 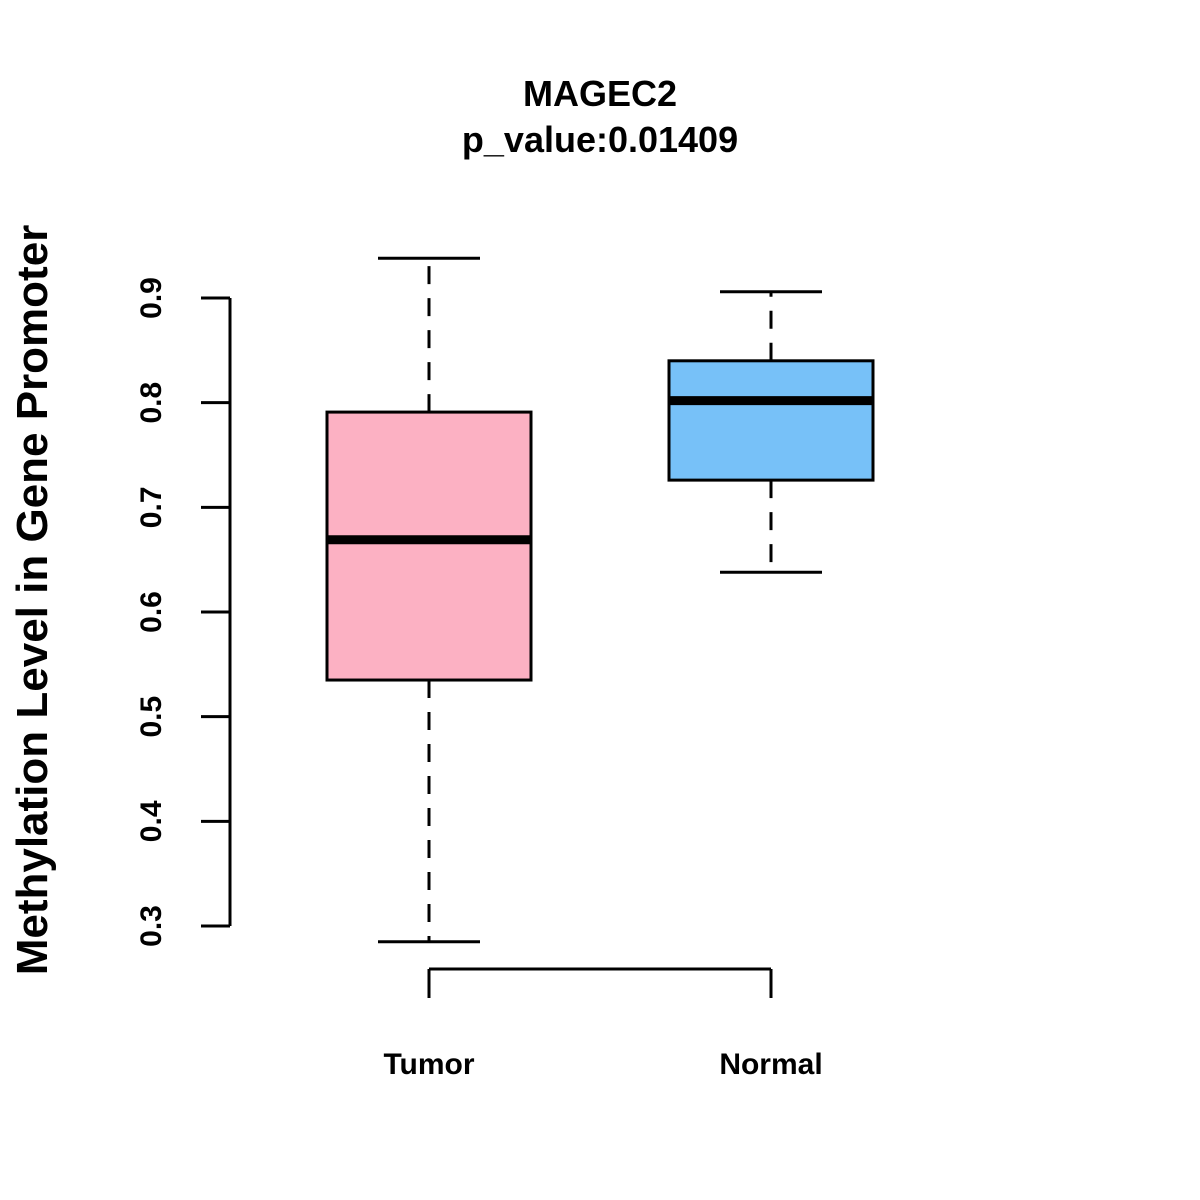 I want to click on y-axis-label: Methylation Level in Gene Promoter, so click(x=32, y=600).